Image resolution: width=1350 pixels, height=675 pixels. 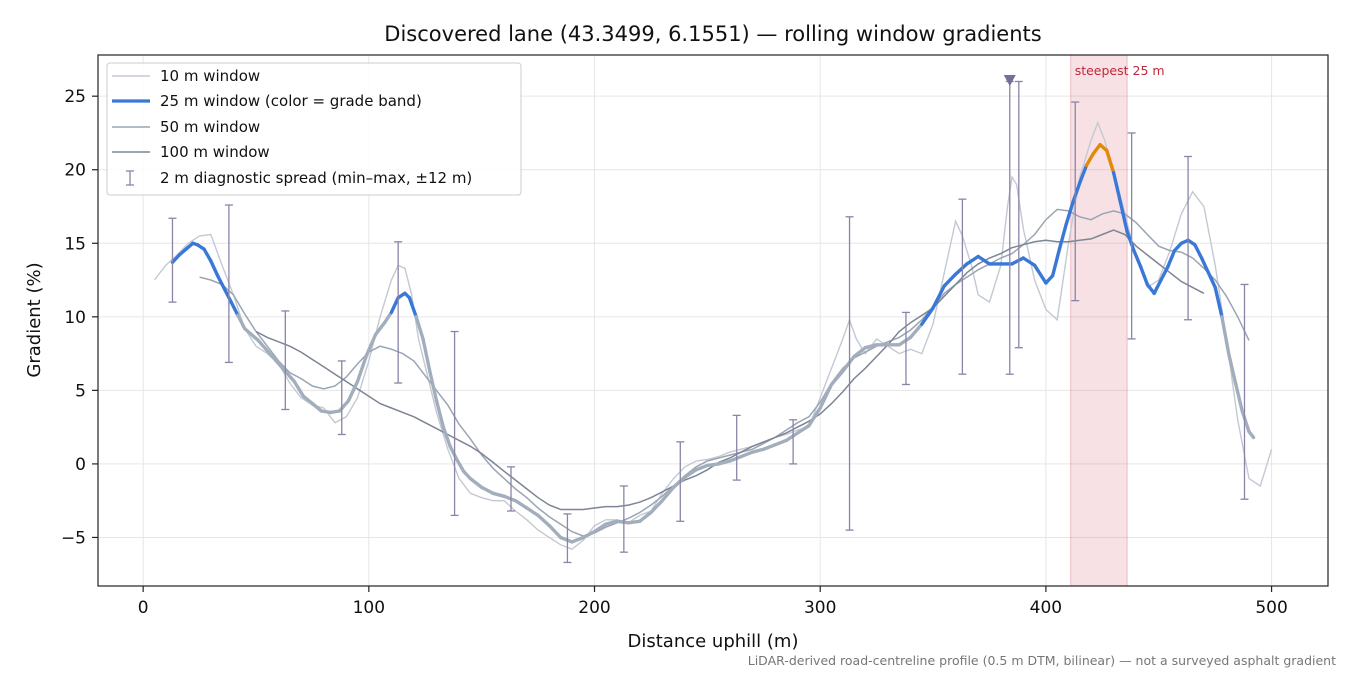 What do you see at coordinates (34, 319) in the screenshot?
I see `y-axis-label: Gradient (%)` at bounding box center [34, 319].